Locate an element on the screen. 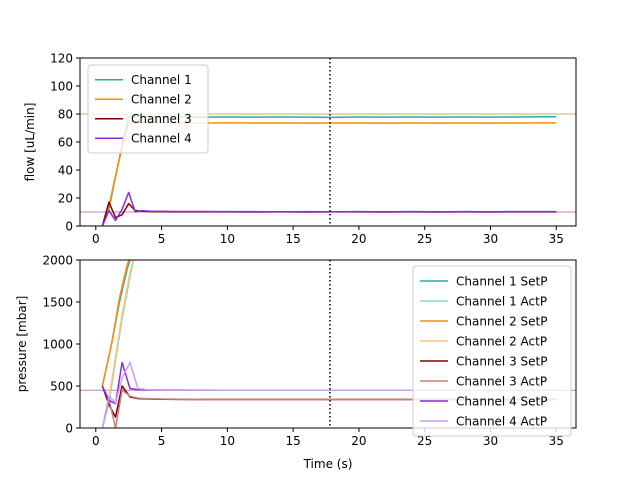  y-tick-label: 60 is located at coordinates (65, 142).